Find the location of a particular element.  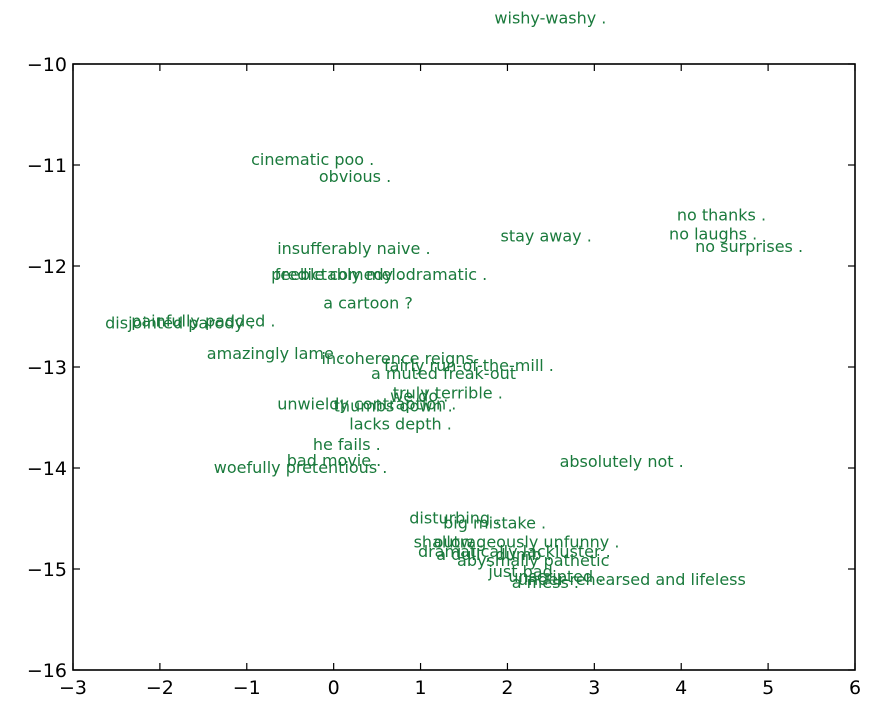

x-tick-label: 4 is located at coordinates (681, 688).